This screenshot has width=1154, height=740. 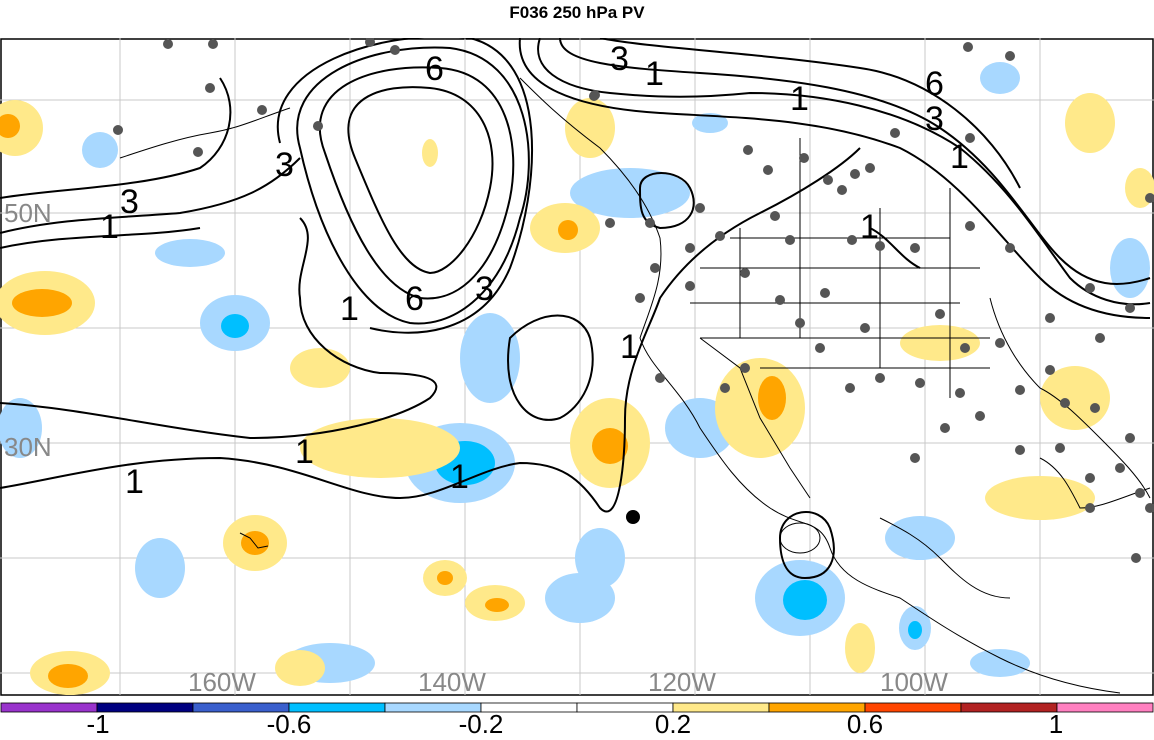 I want to click on colorbar-tick-label: -0.6, so click(x=289, y=724).